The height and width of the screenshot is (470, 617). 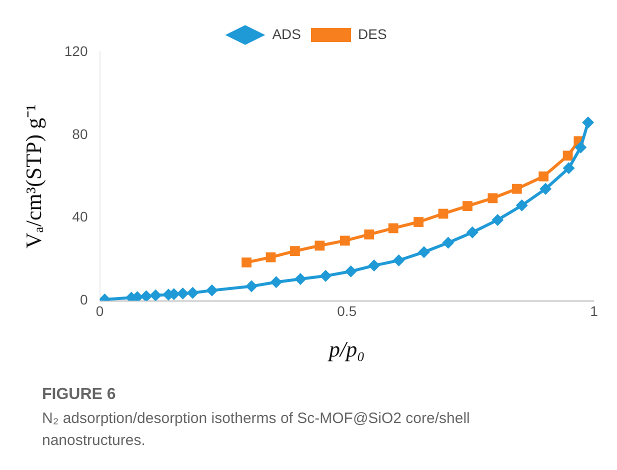 What do you see at coordinates (594, 311) in the screenshot?
I see `x-tick-label: 1` at bounding box center [594, 311].